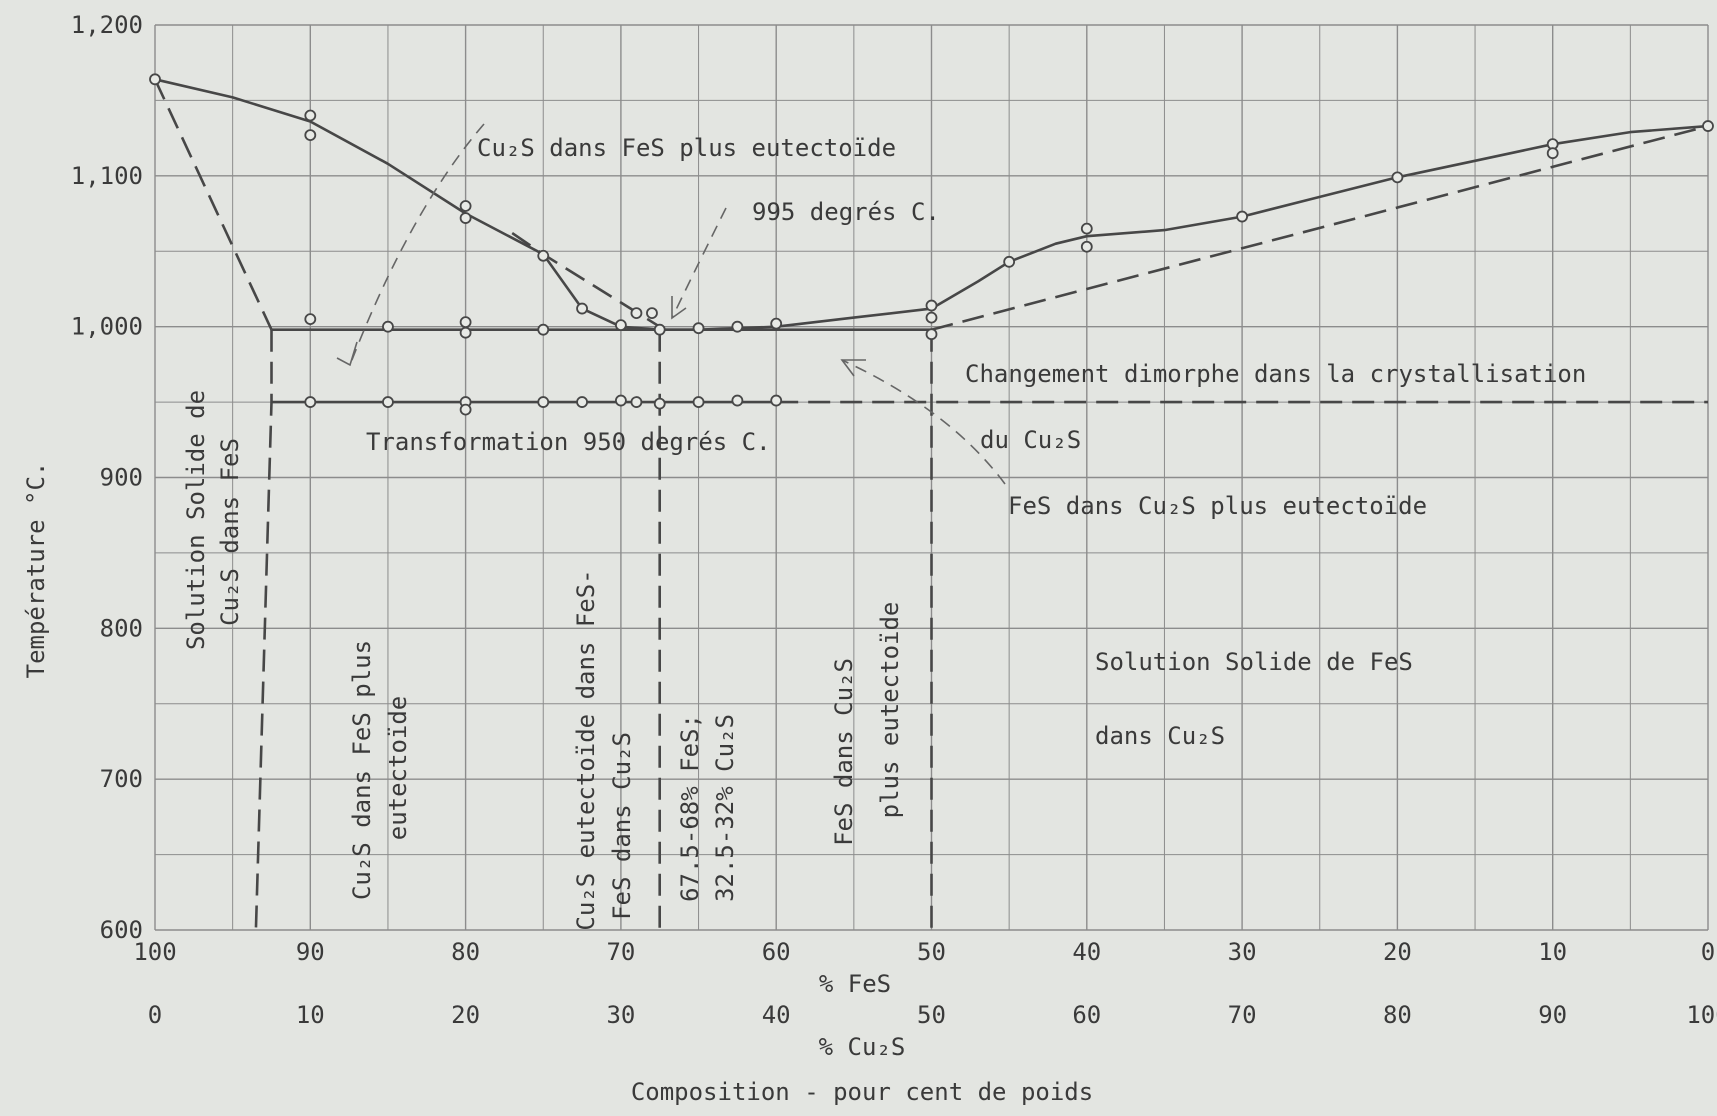 The width and height of the screenshot is (1717, 1116). Describe the element at coordinates (568, 442) in the screenshot. I see `annotation-transformation-950: Transformation 950 degrés C.` at that location.